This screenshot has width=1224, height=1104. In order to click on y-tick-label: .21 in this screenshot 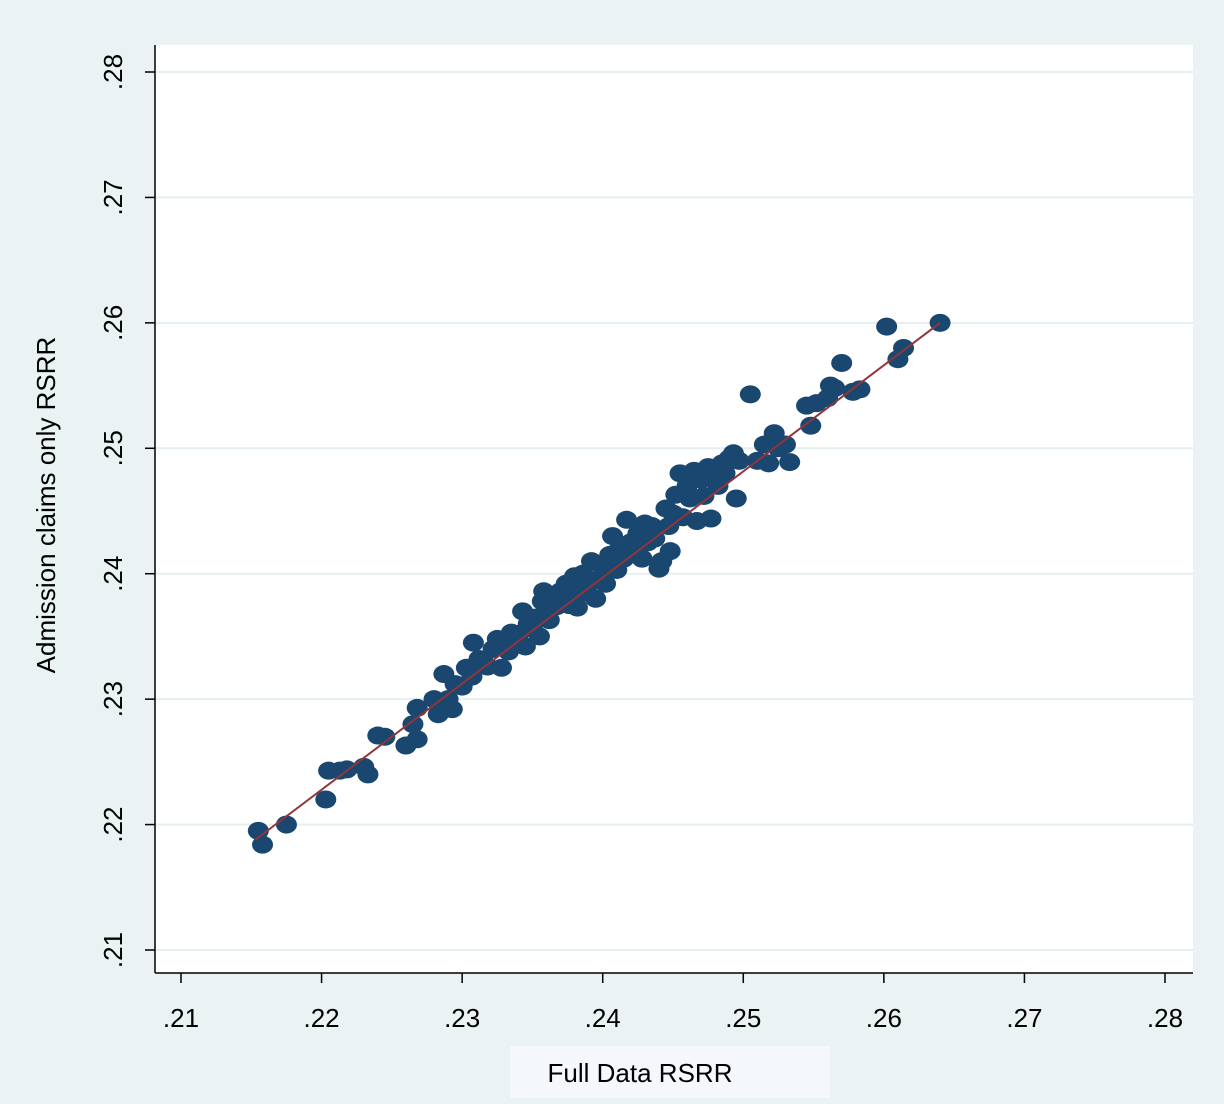, I will do `click(113, 950)`.